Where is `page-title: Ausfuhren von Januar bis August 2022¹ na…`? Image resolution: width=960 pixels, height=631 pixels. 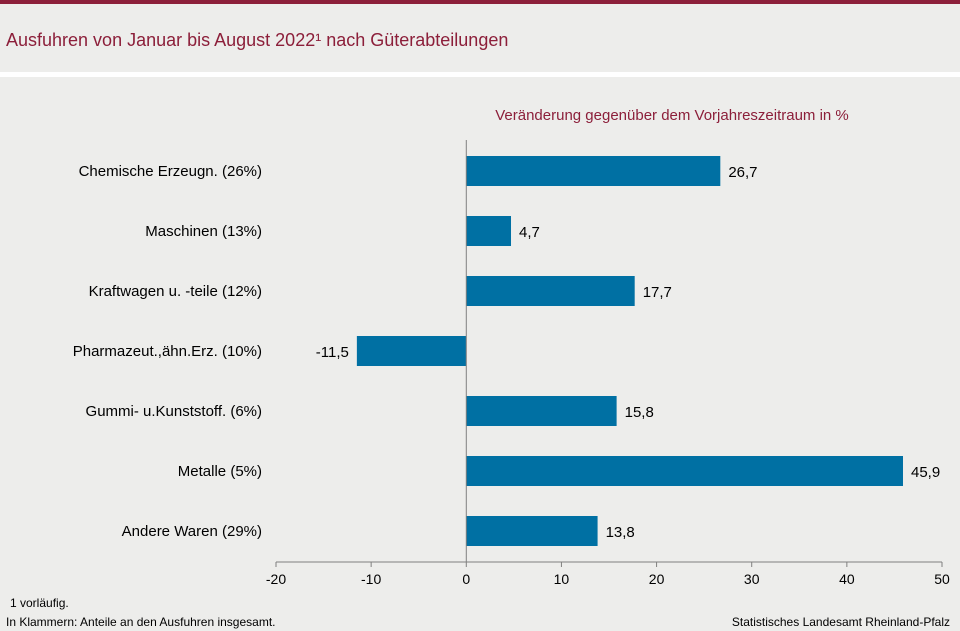
page-title: Ausfuhren von Januar bis August 2022¹ na… is located at coordinates (257, 40).